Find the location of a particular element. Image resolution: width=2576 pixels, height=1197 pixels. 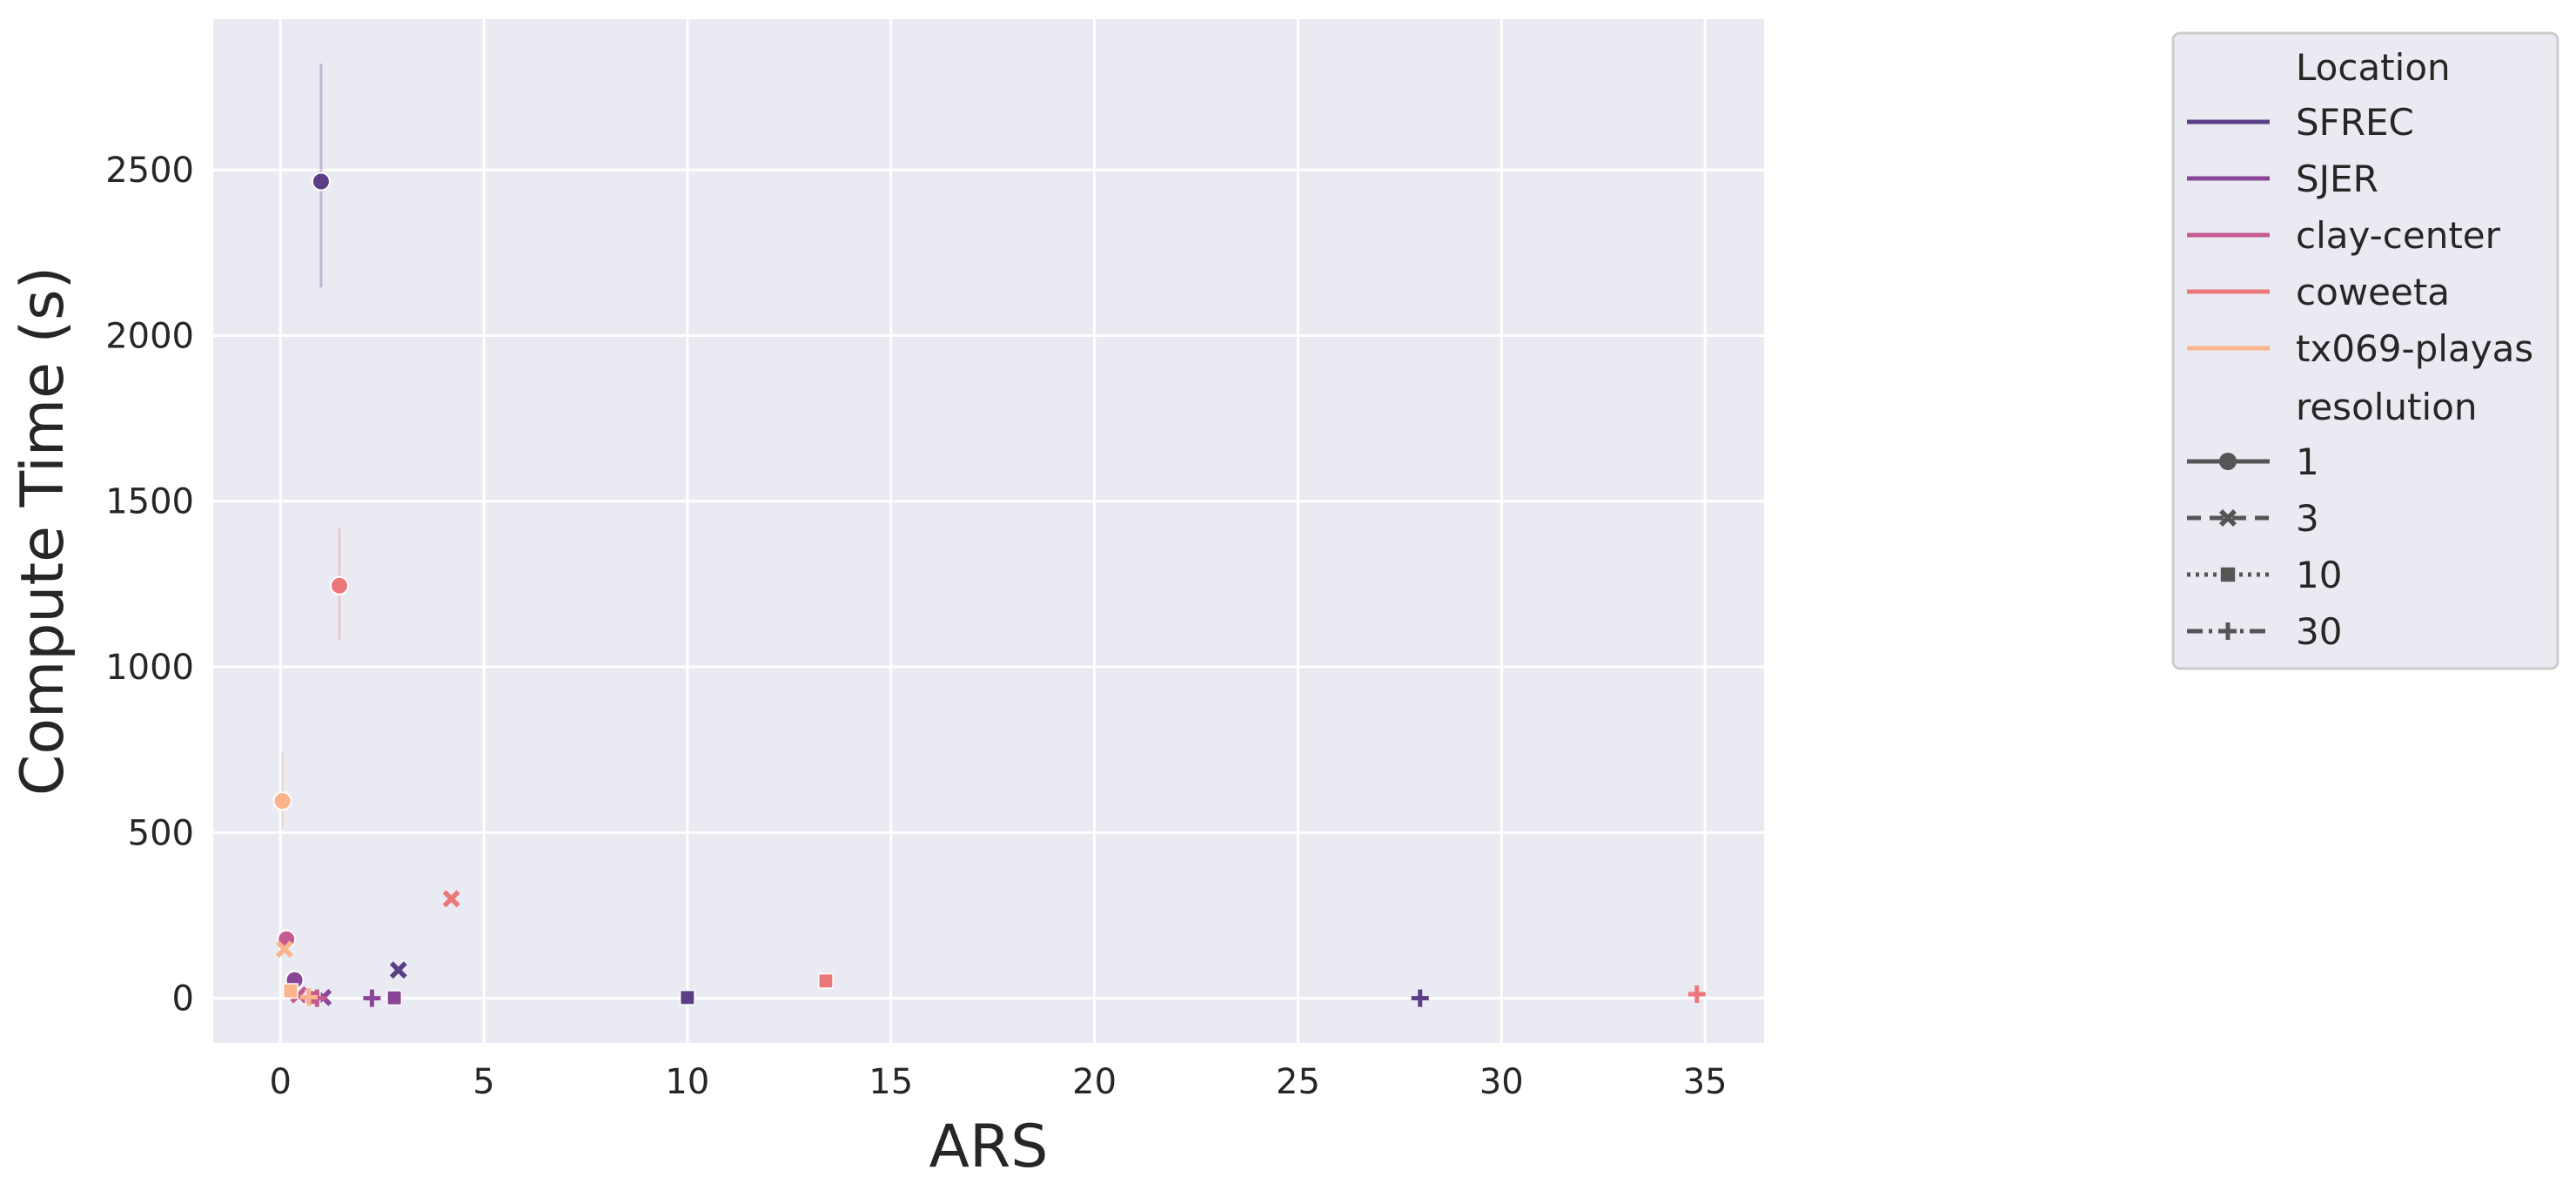

legend-location-items: SFREC SJER clay-center coweeta tx069-playas is located at coordinates (2360, 236).